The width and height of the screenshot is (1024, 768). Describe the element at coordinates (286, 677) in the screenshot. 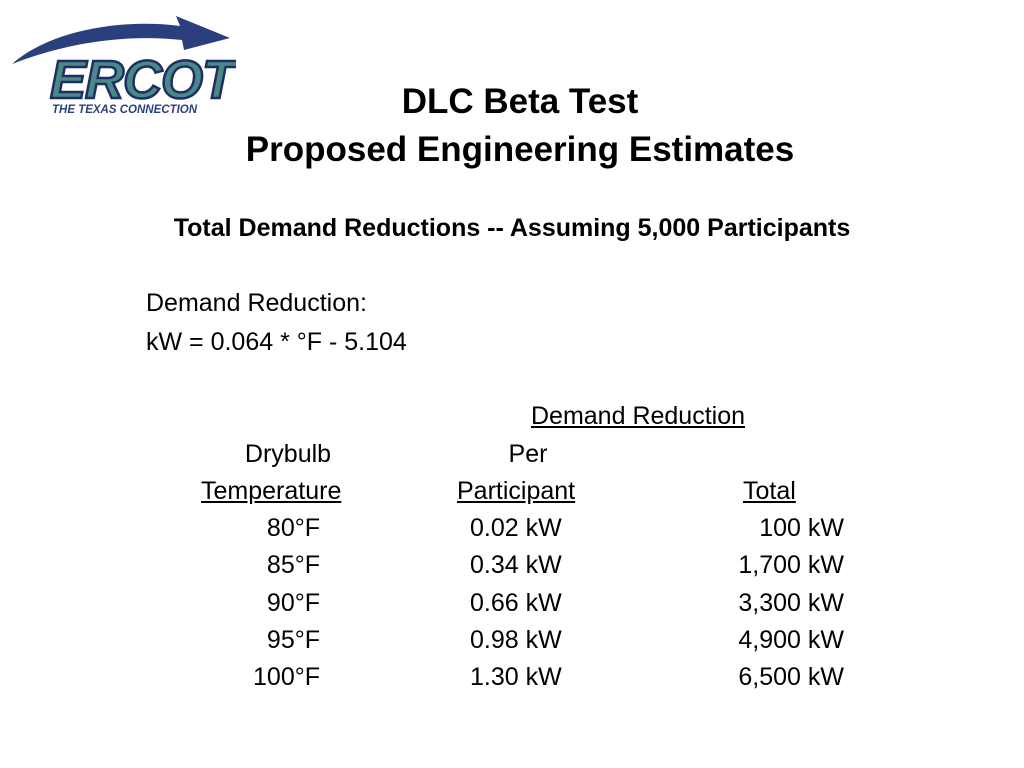

I see `temperature-cell: 100°F` at that location.